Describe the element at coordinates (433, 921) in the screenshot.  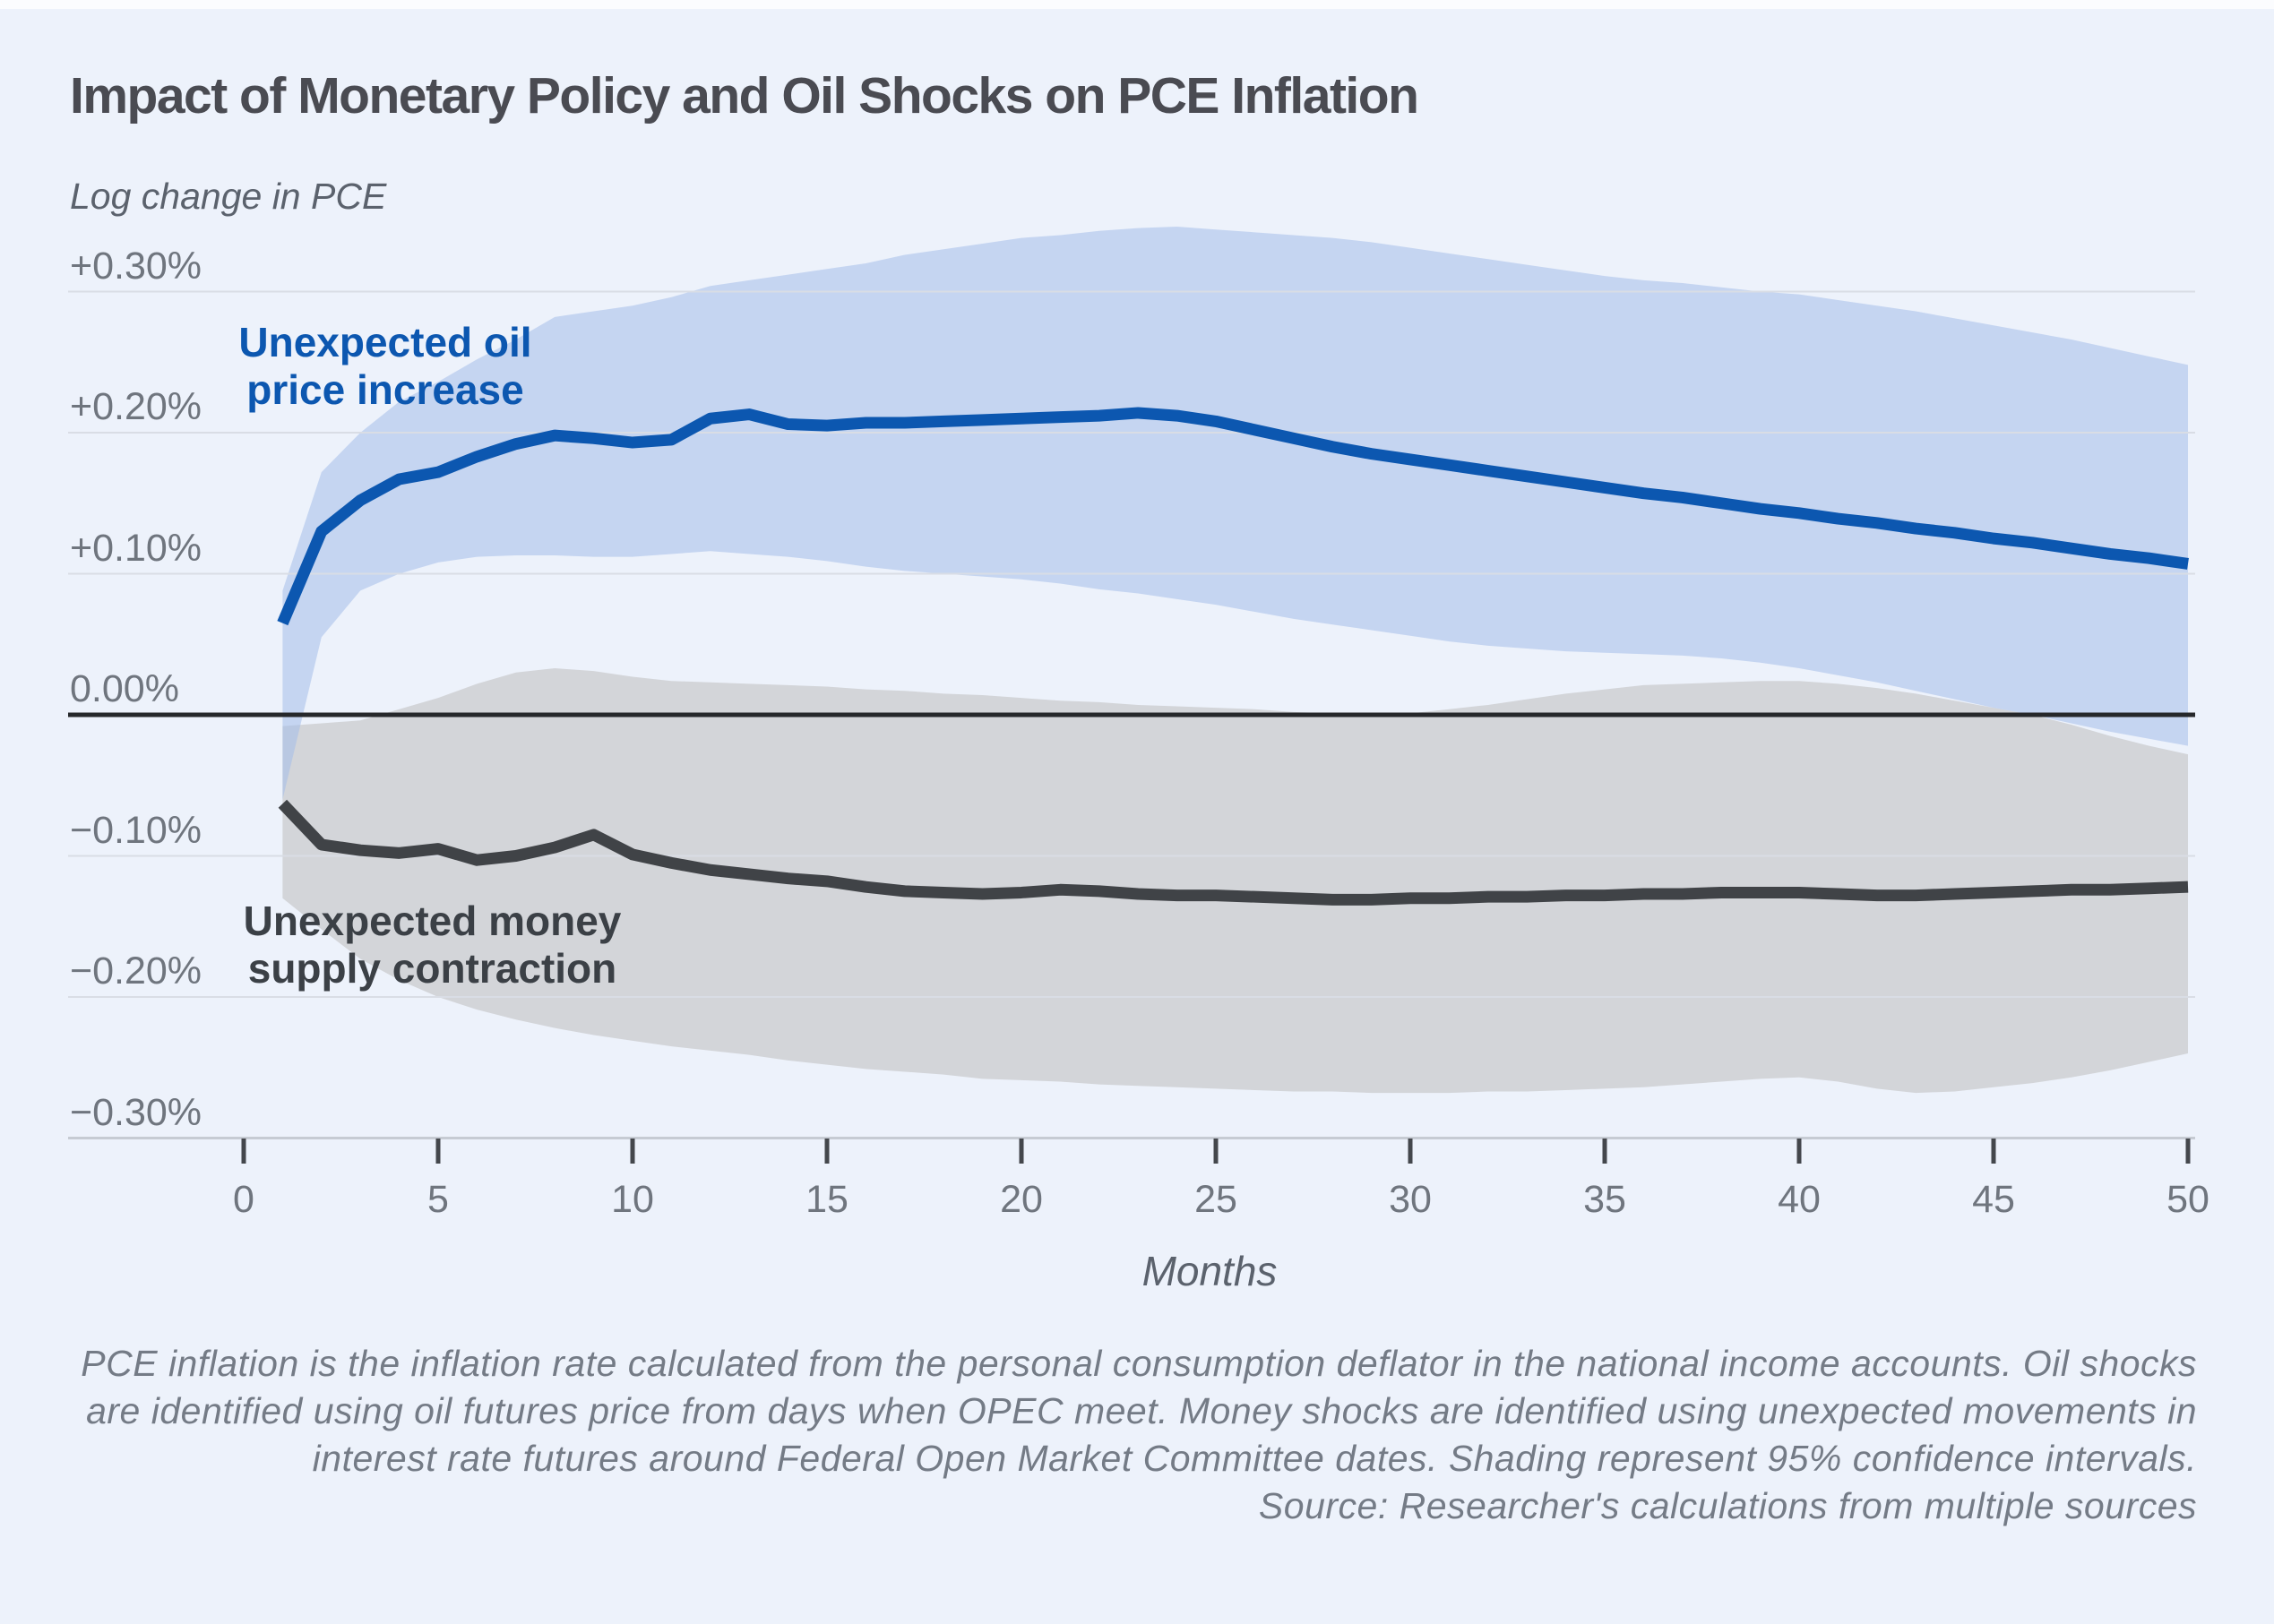
I see `series-label-money-line1: Unexpected money` at that location.